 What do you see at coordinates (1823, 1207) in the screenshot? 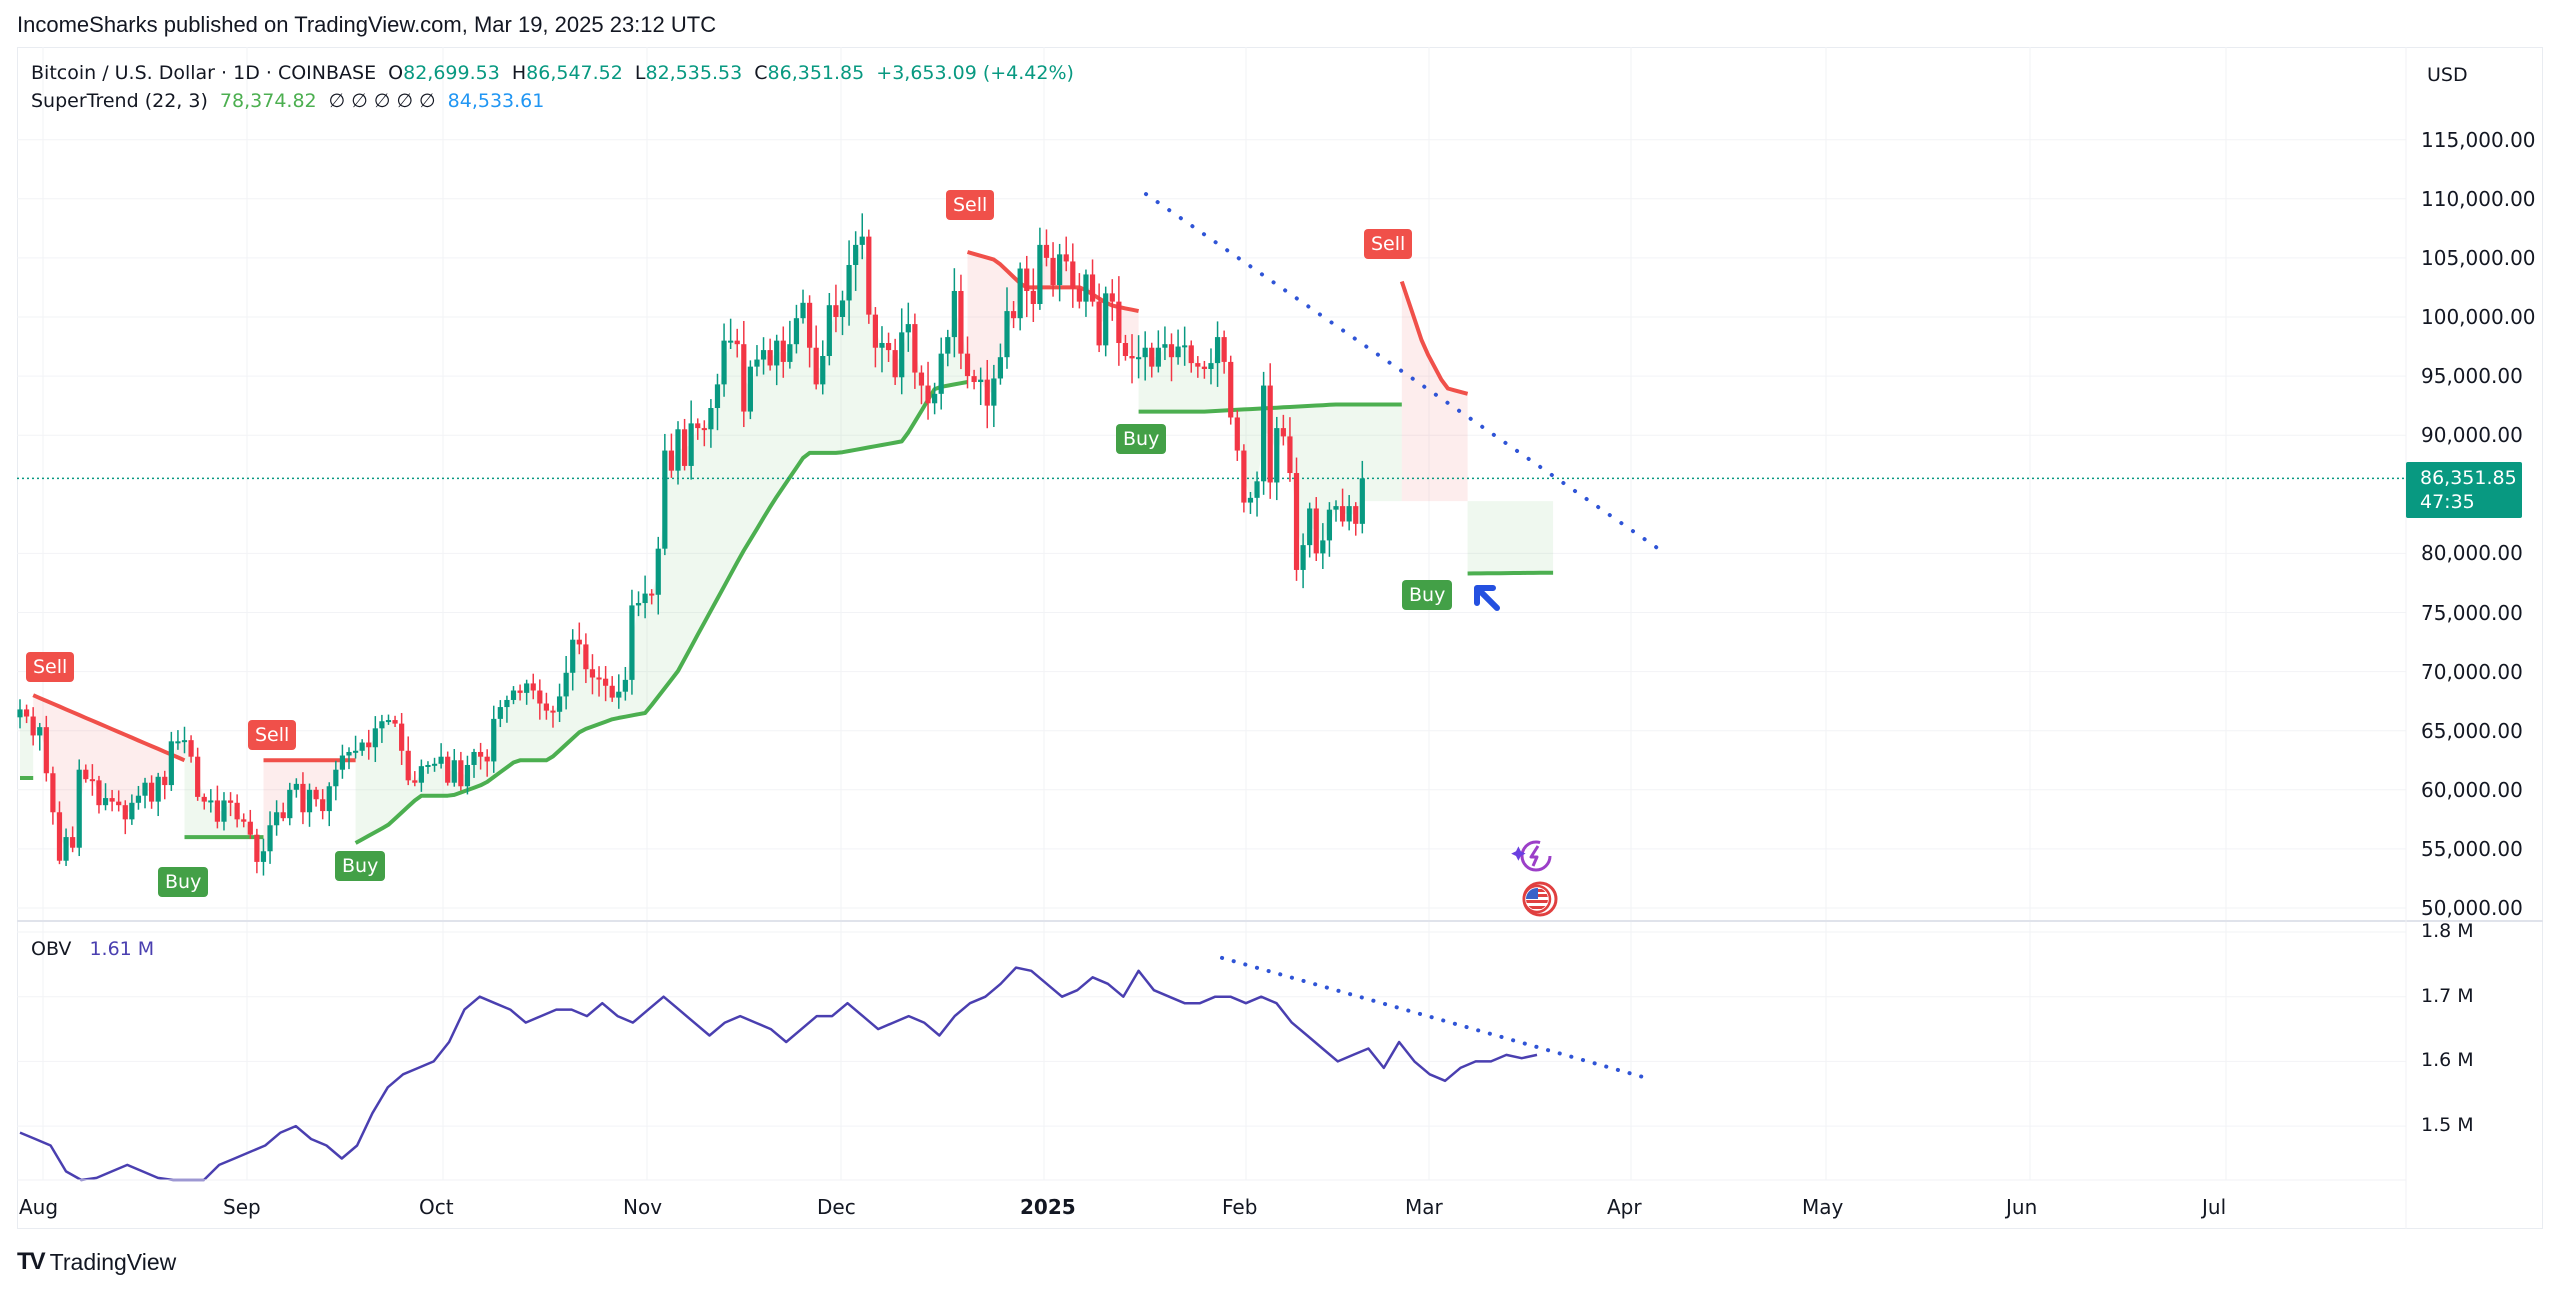
I see `time-axis-label: May` at bounding box center [1823, 1207].